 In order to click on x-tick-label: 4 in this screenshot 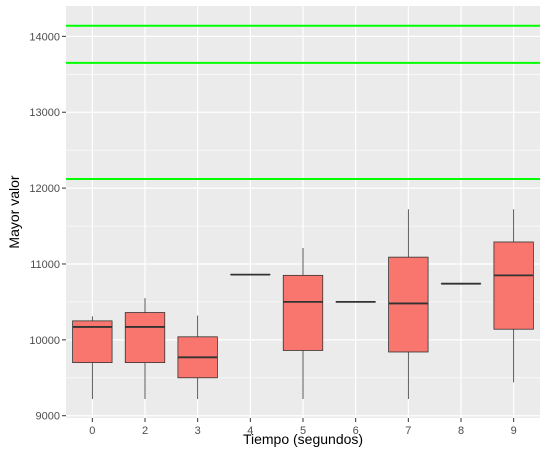, I will do `click(250, 431)`.